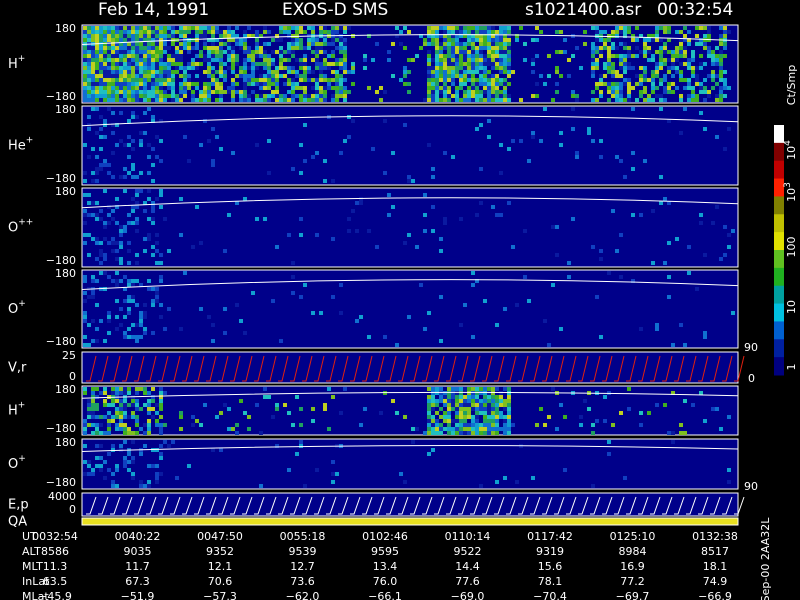 The image size is (800, 600). Describe the element at coordinates (410, 309) in the screenshot. I see `panel` at that location.